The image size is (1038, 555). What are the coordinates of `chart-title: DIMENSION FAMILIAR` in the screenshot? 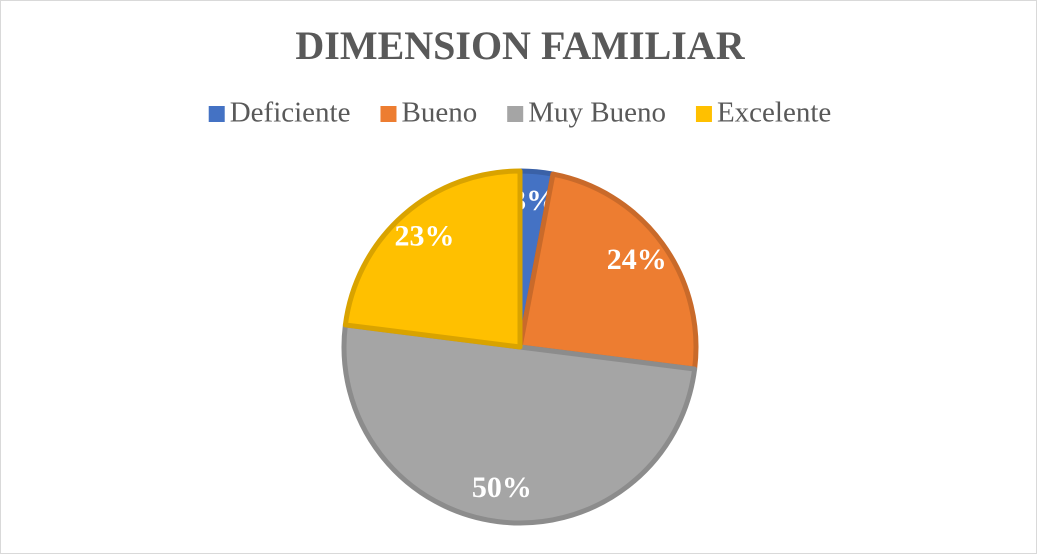 It's located at (520, 45).